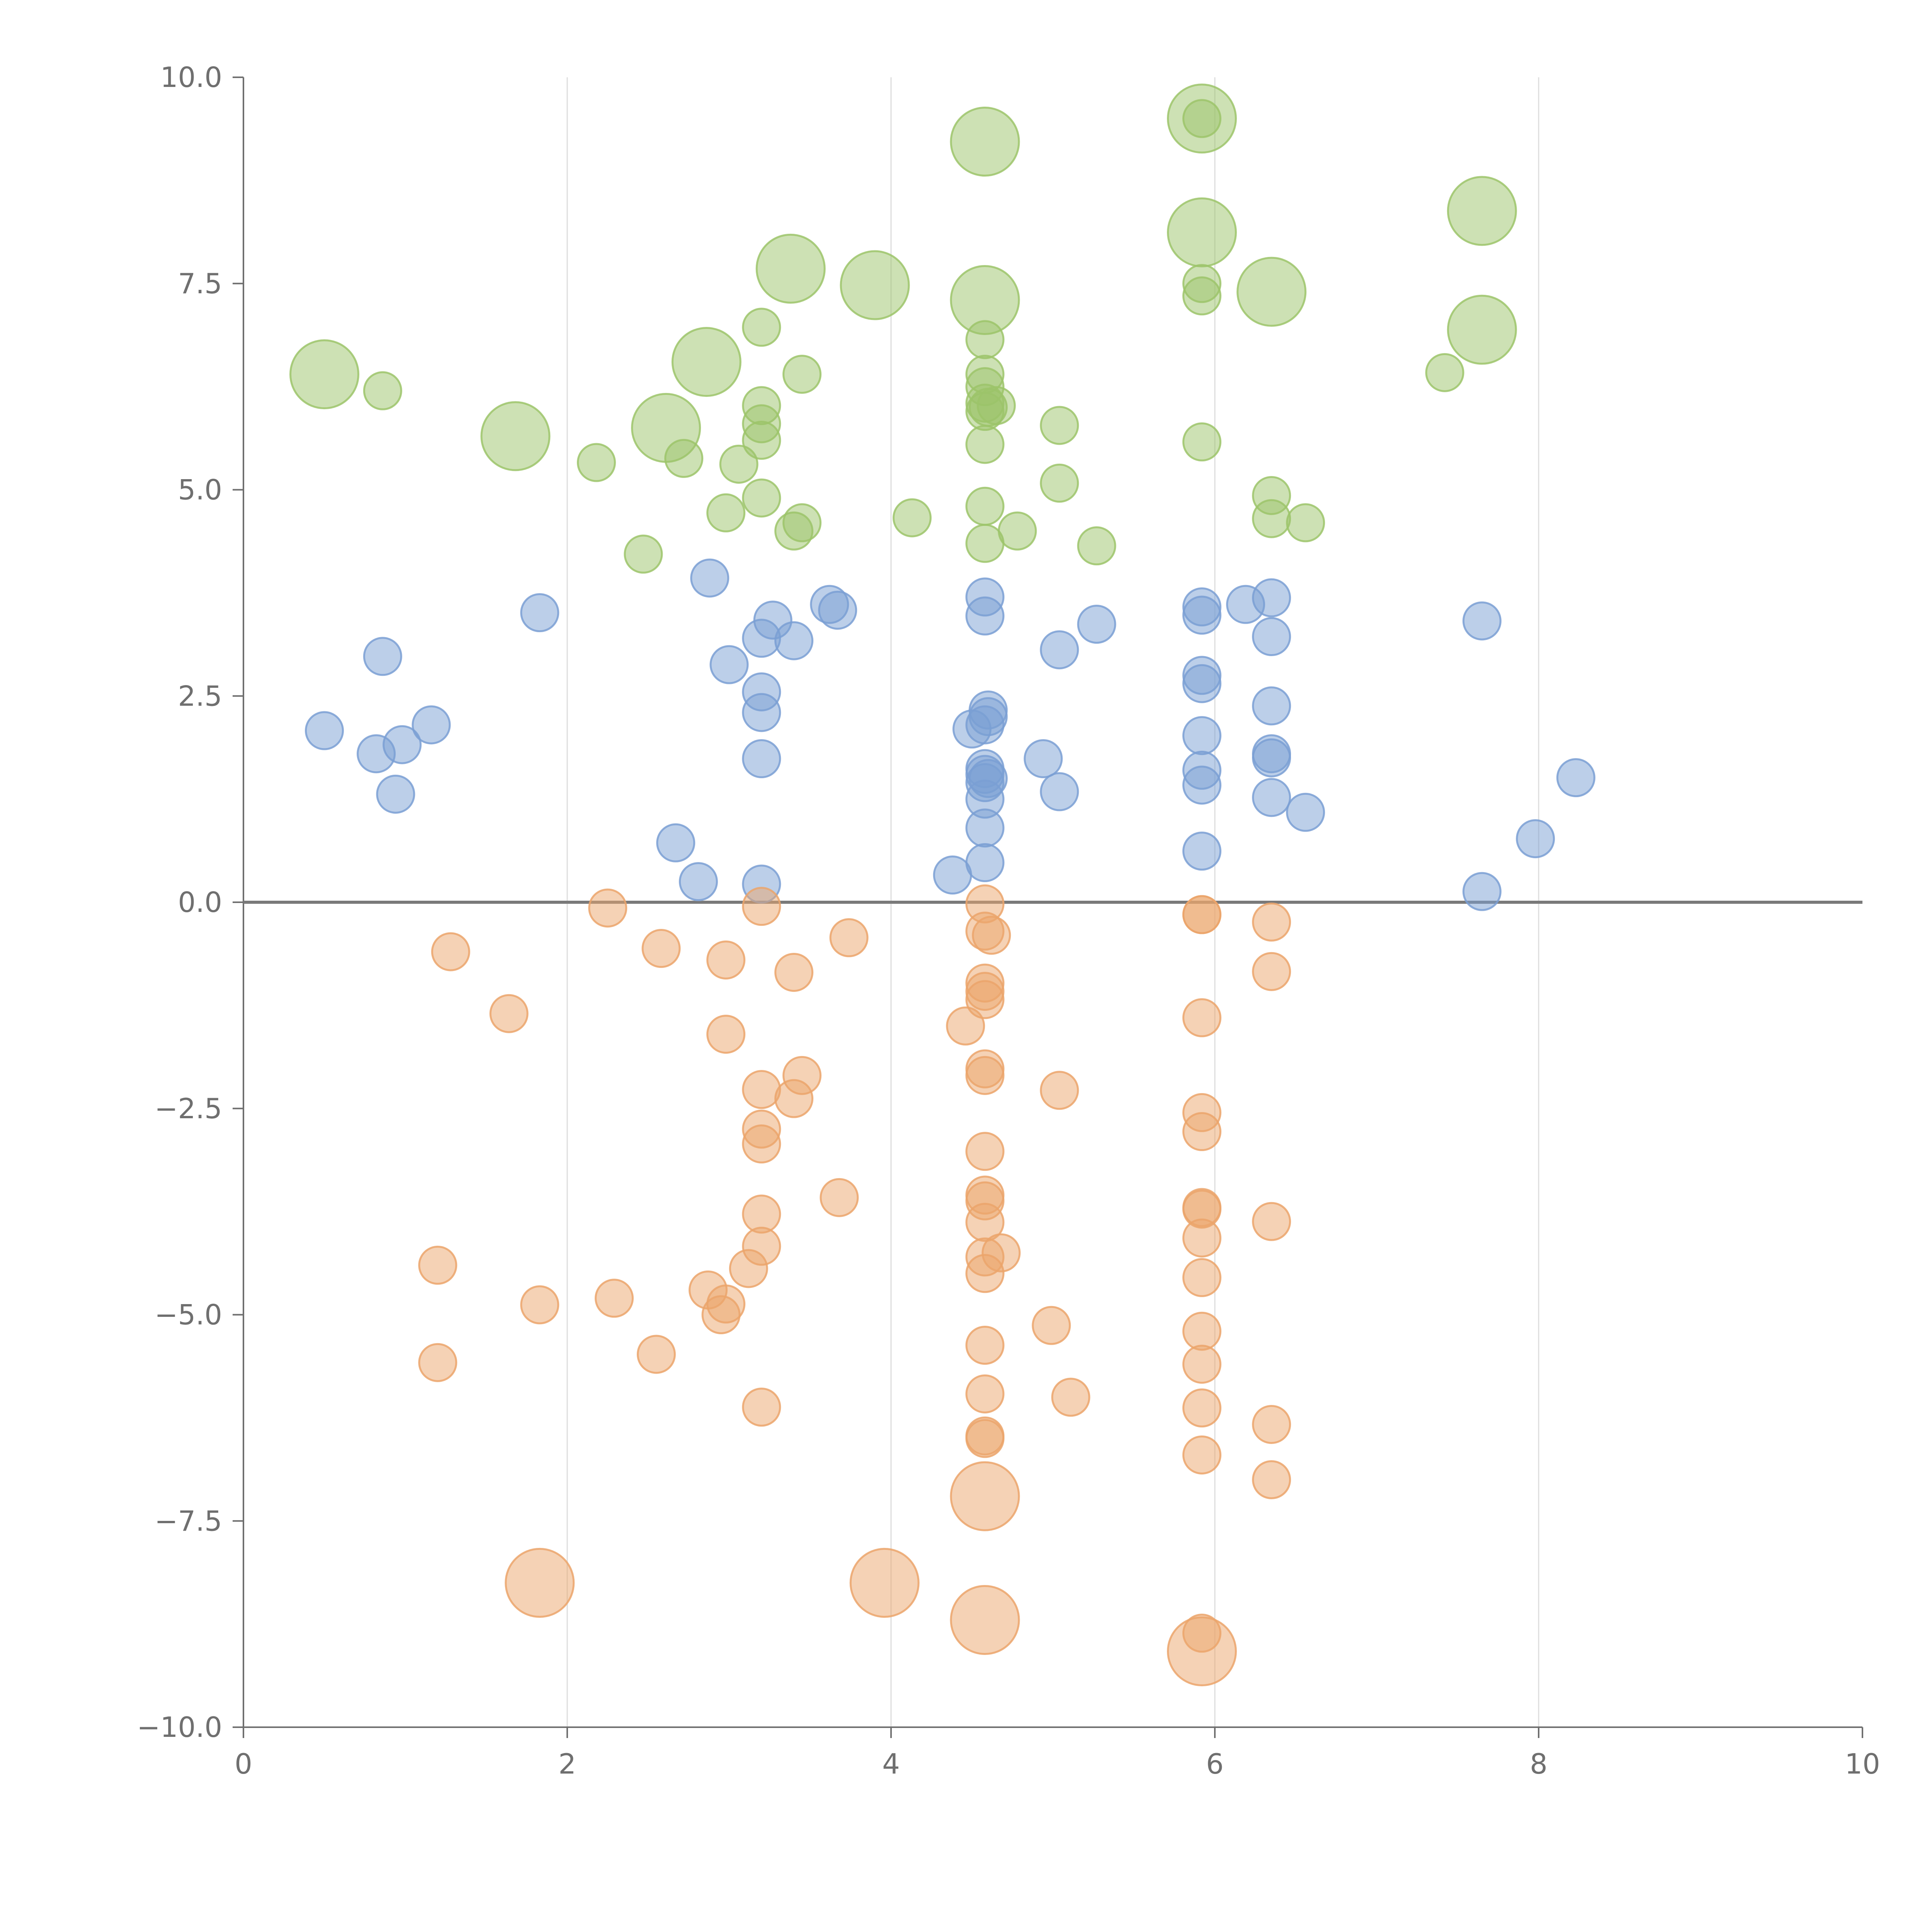 This screenshot has width=1932, height=1932. What do you see at coordinates (189, 1521) in the screenshot?
I see `y-tick-label: −7.5` at bounding box center [189, 1521].